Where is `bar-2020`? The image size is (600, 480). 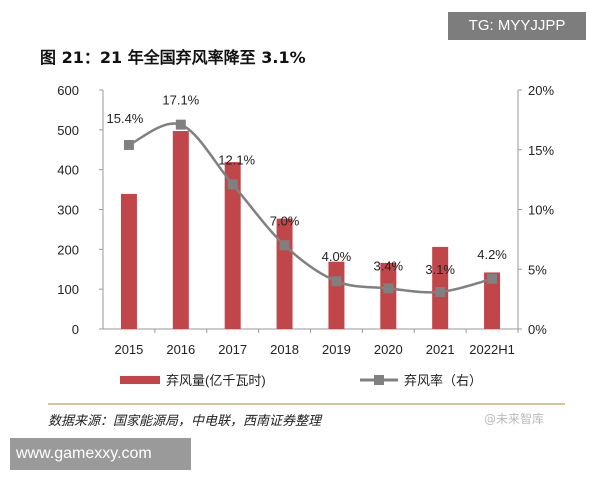 bar-2020 is located at coordinates (388, 295).